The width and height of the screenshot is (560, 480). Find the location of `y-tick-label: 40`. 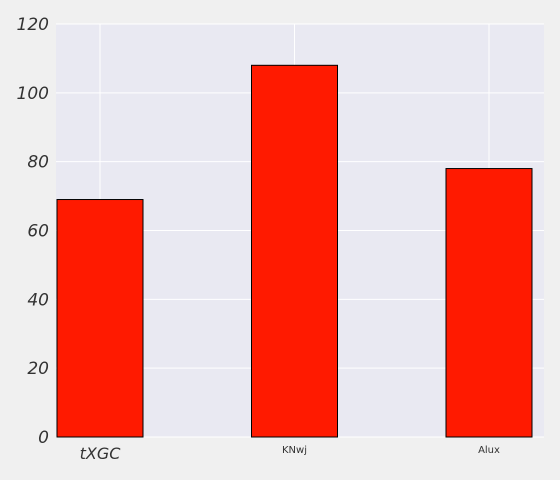

y-tick-label: 40 is located at coordinates (38, 300).